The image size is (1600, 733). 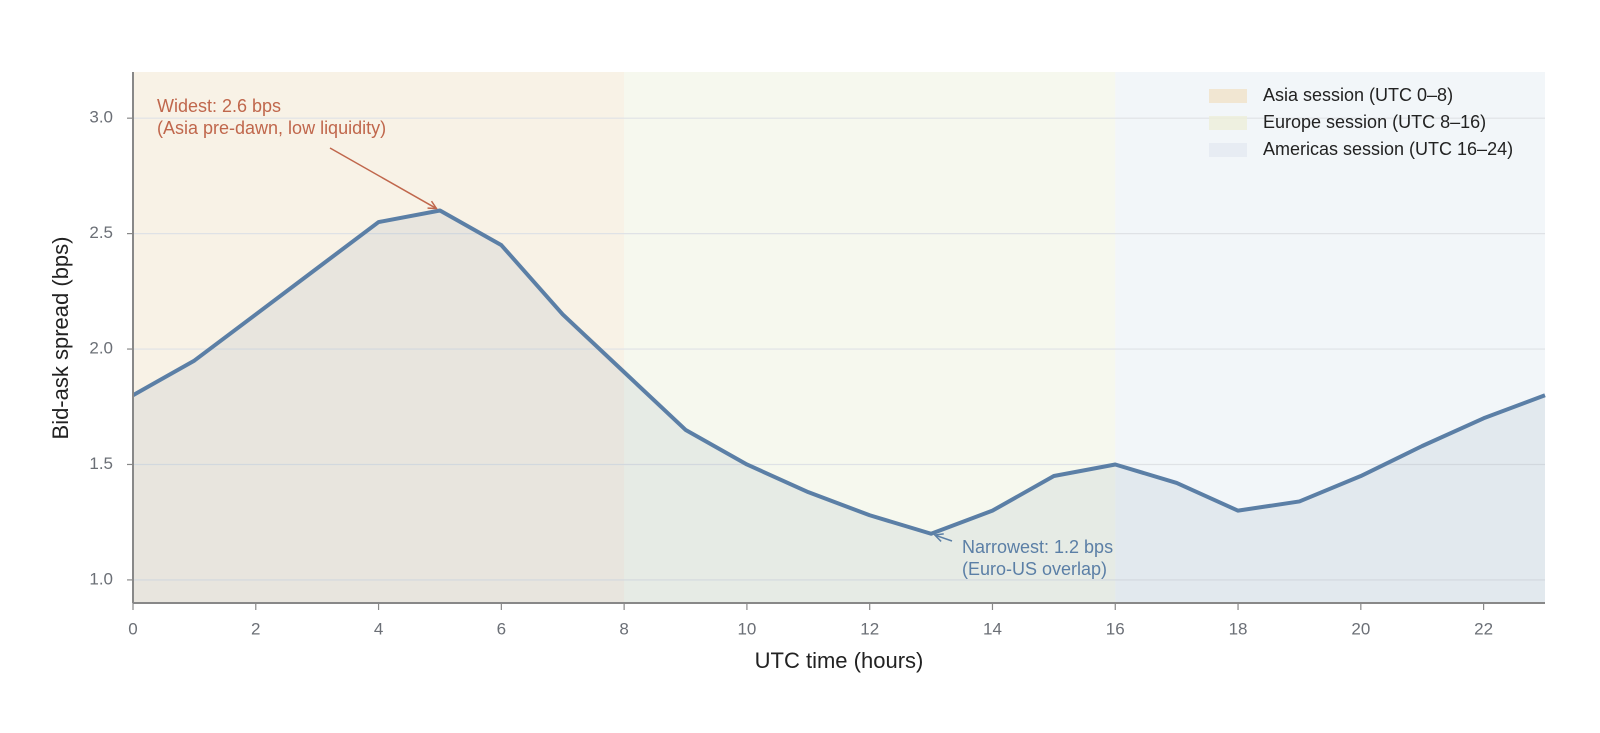 What do you see at coordinates (101, 463) in the screenshot?
I see `y-tick-label: 1.5` at bounding box center [101, 463].